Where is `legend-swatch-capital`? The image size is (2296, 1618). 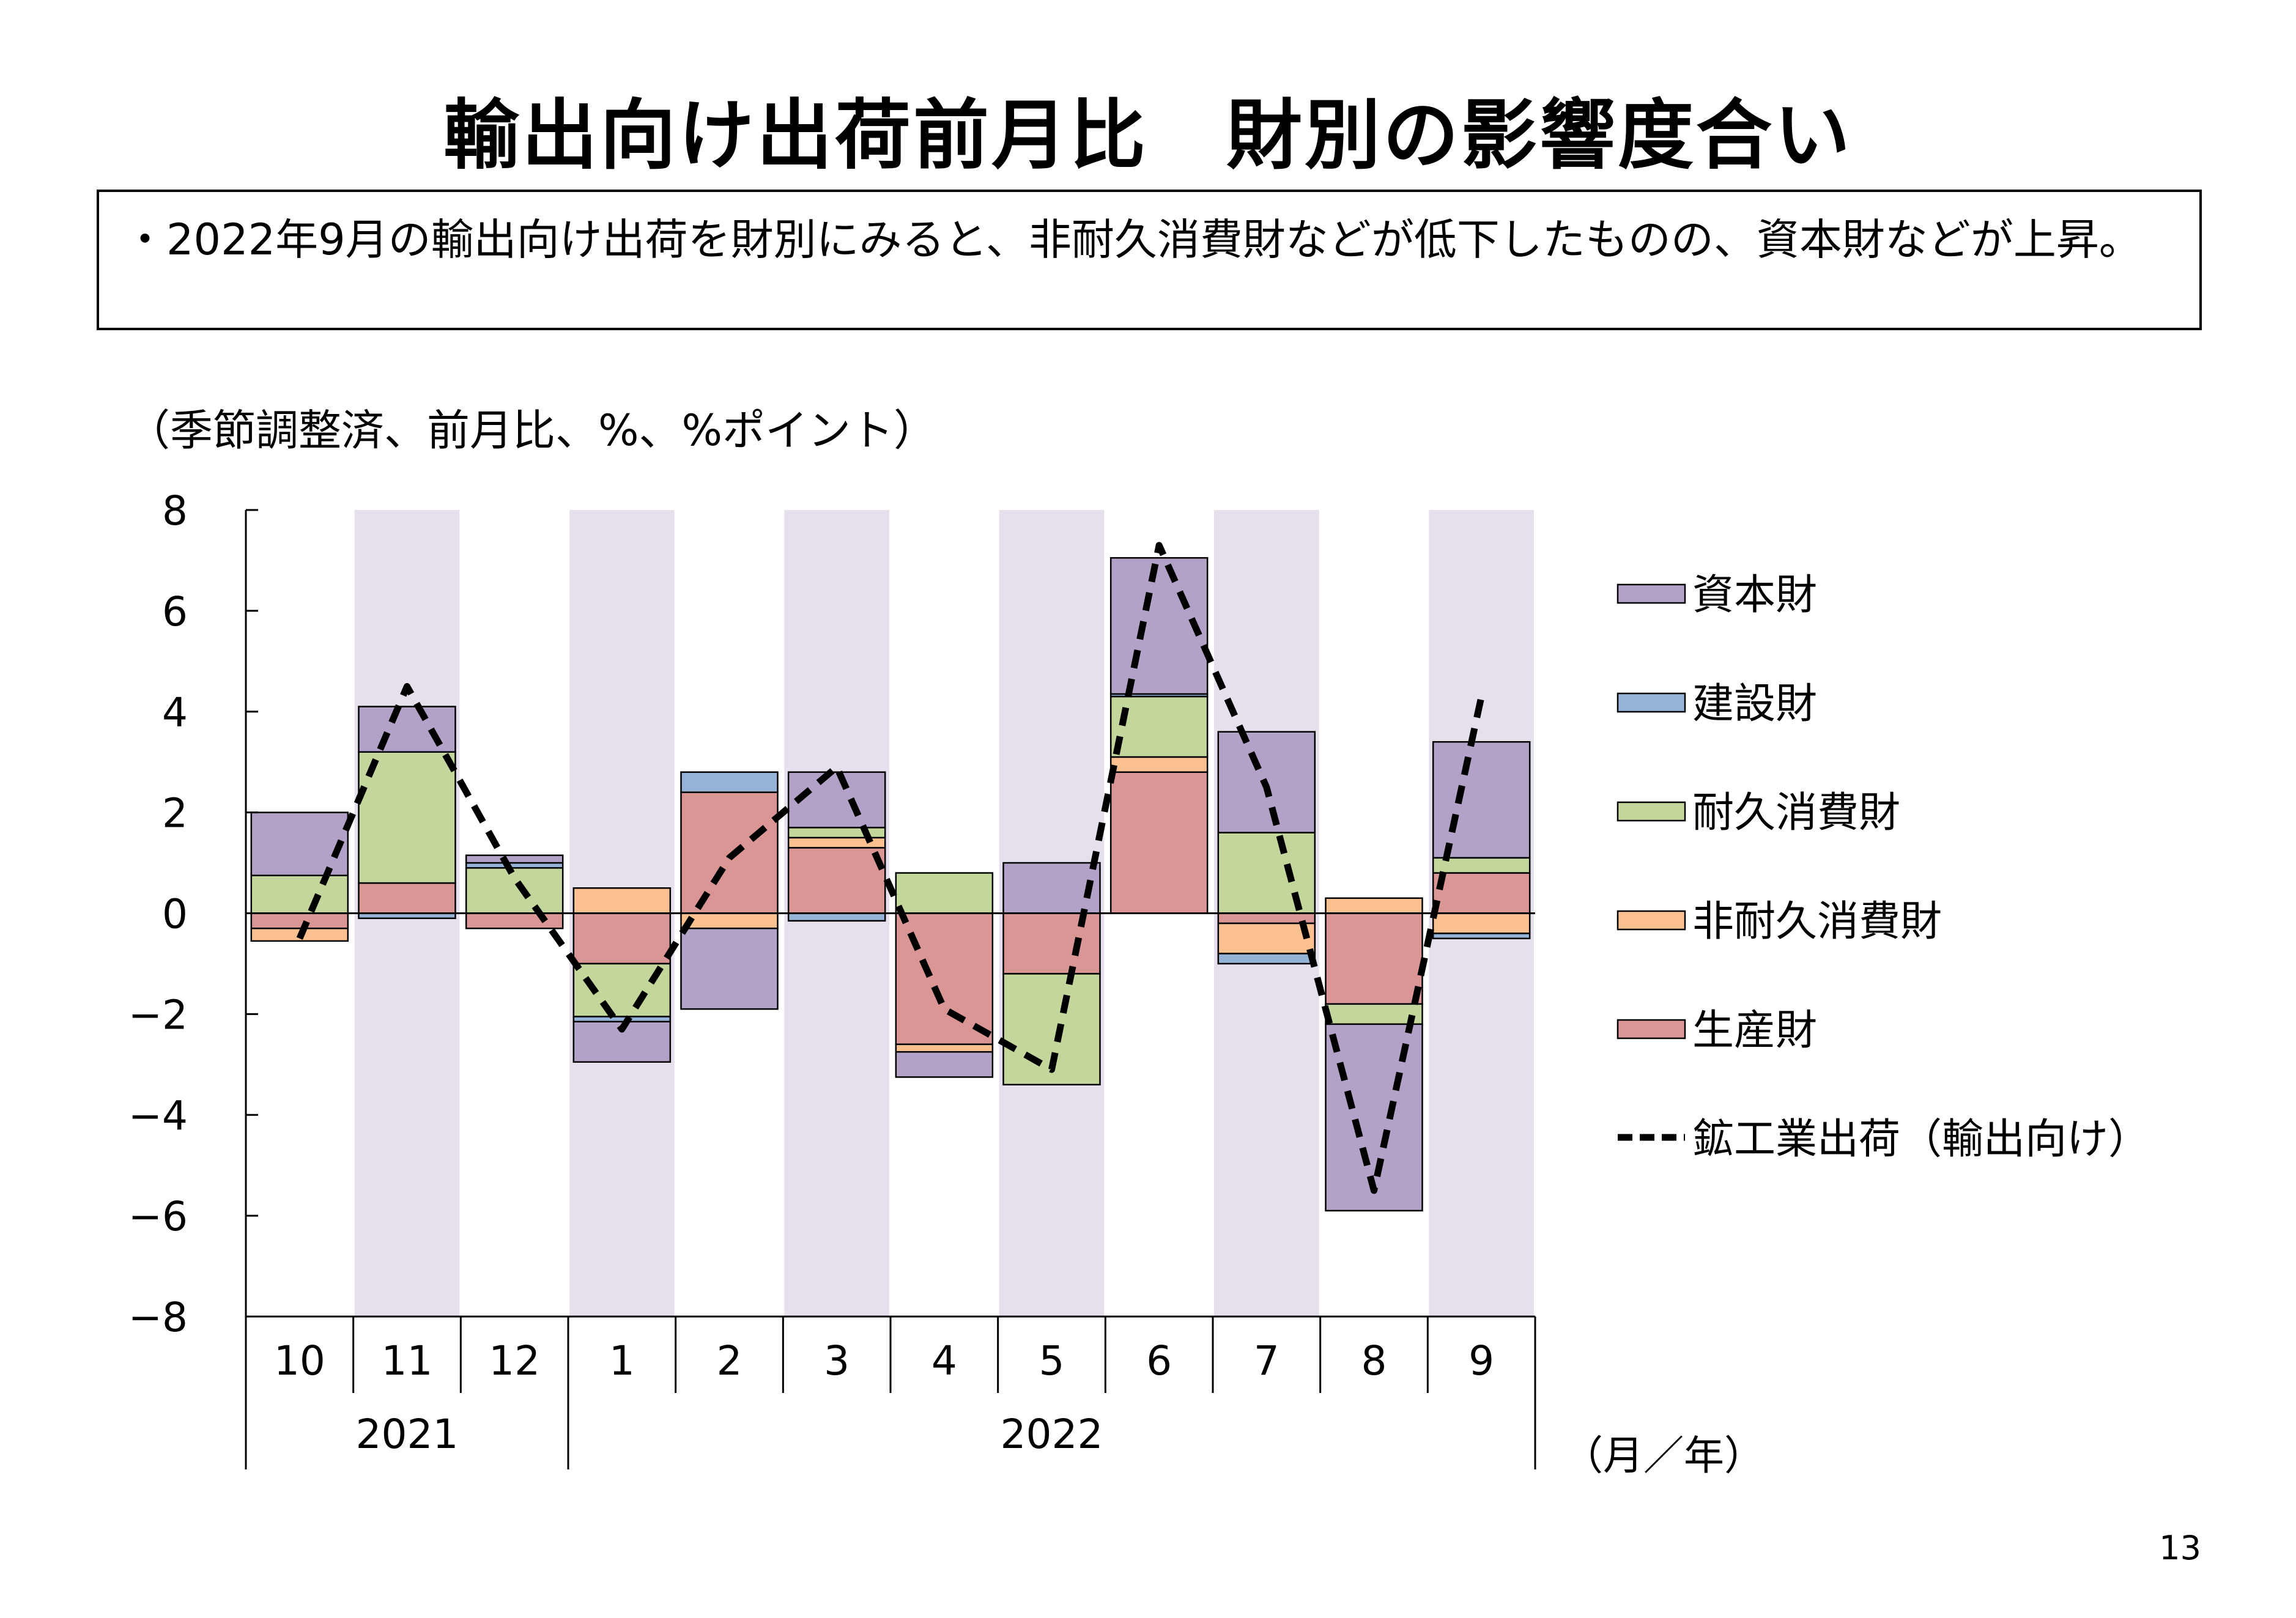 legend-swatch-capital is located at coordinates (1651, 593).